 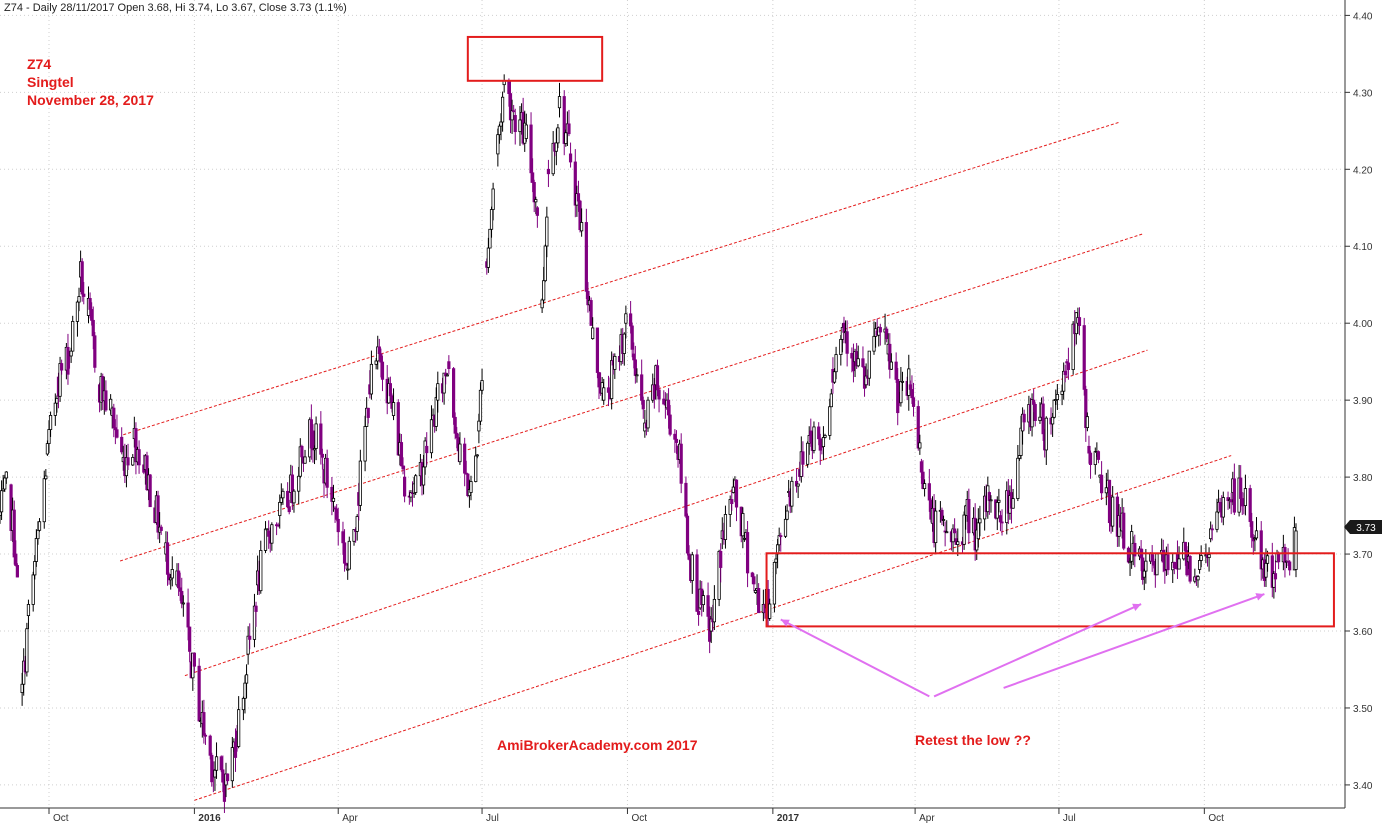 What do you see at coordinates (90, 100) in the screenshot?
I see `date-annotation: November 28, 2017` at bounding box center [90, 100].